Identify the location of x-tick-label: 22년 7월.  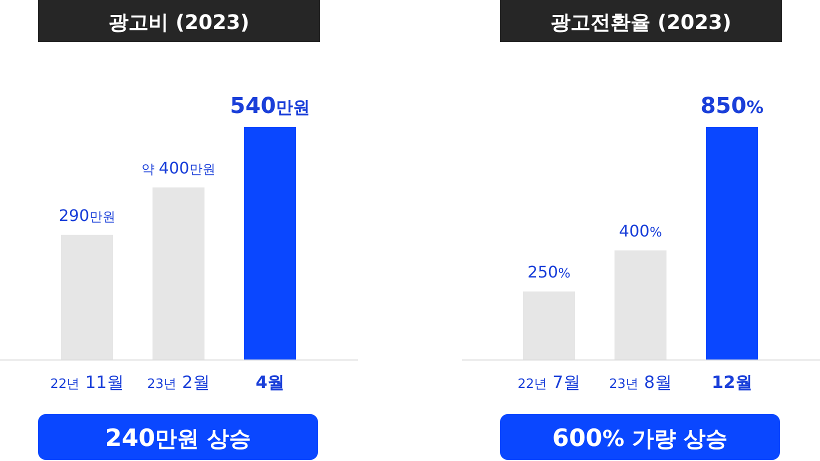
(549, 383).